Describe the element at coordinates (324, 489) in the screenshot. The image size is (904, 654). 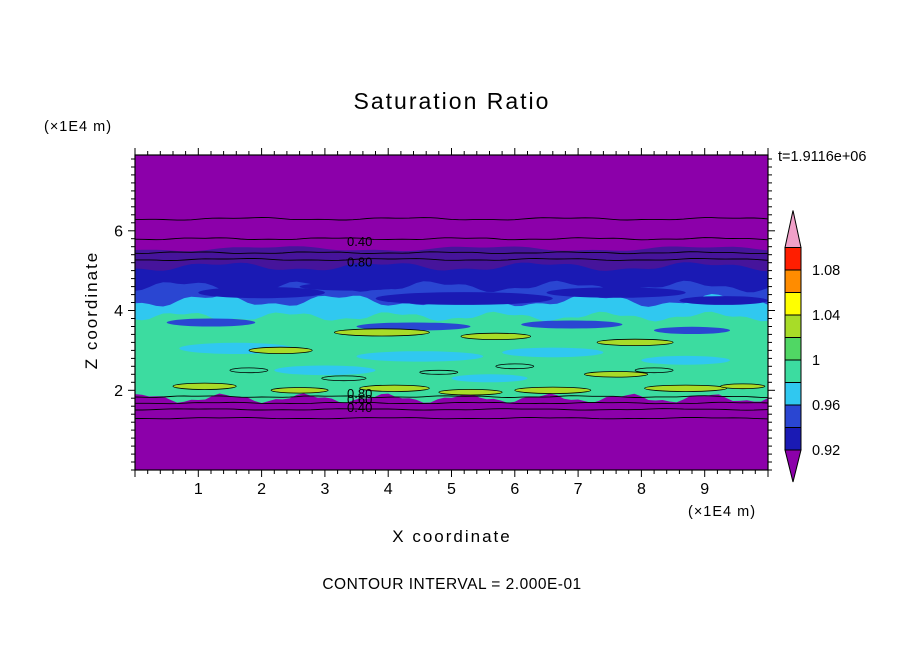
I see `x-tick-label: 3` at that location.